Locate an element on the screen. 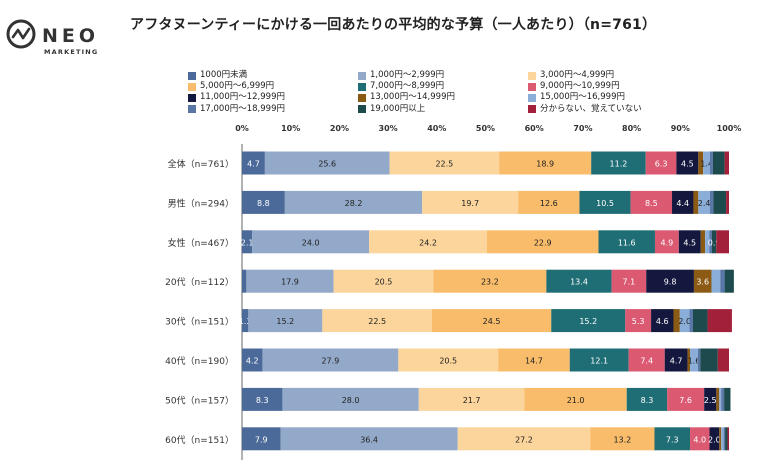 This screenshot has height=472, width=761. x-tick-label: 50% is located at coordinates (485, 128).